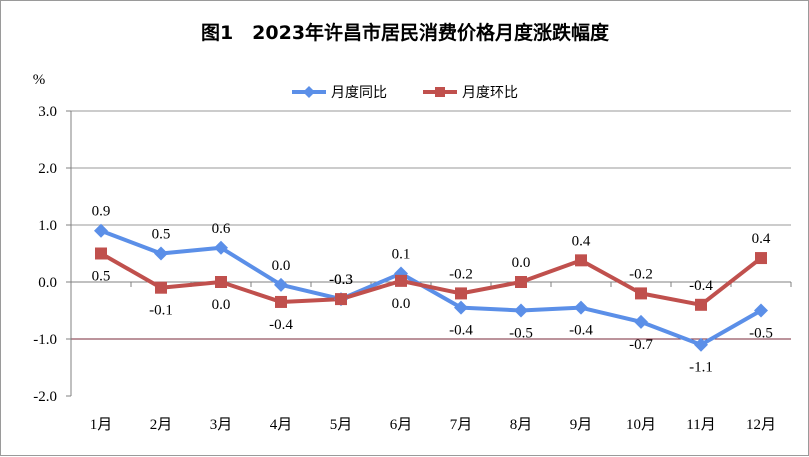 The image size is (809, 457). I want to click on y-tick-label: 3.0, so click(47, 112).